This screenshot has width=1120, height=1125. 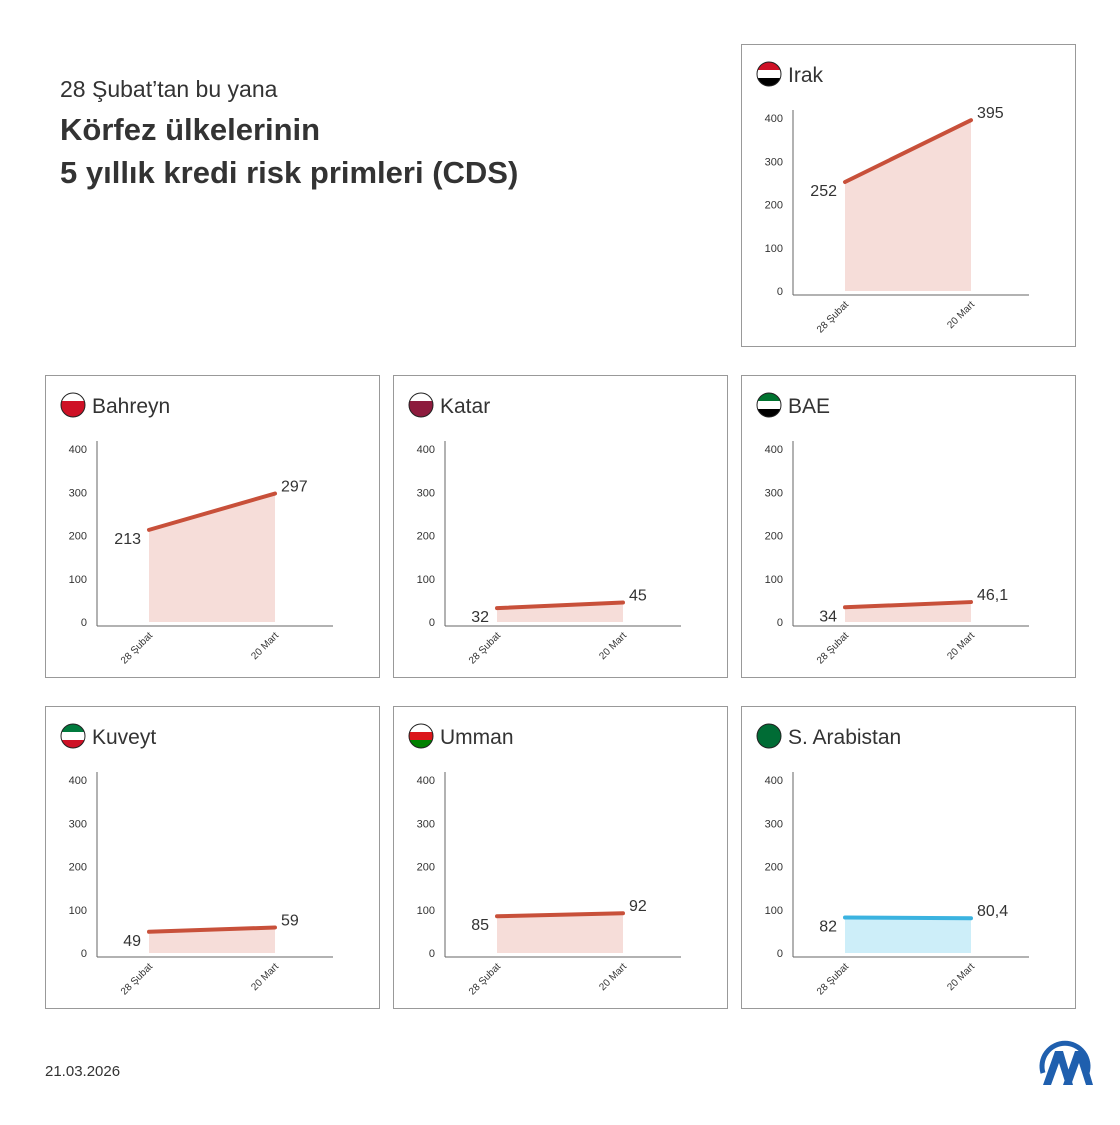 I want to click on value-label: 45, so click(x=638, y=596).